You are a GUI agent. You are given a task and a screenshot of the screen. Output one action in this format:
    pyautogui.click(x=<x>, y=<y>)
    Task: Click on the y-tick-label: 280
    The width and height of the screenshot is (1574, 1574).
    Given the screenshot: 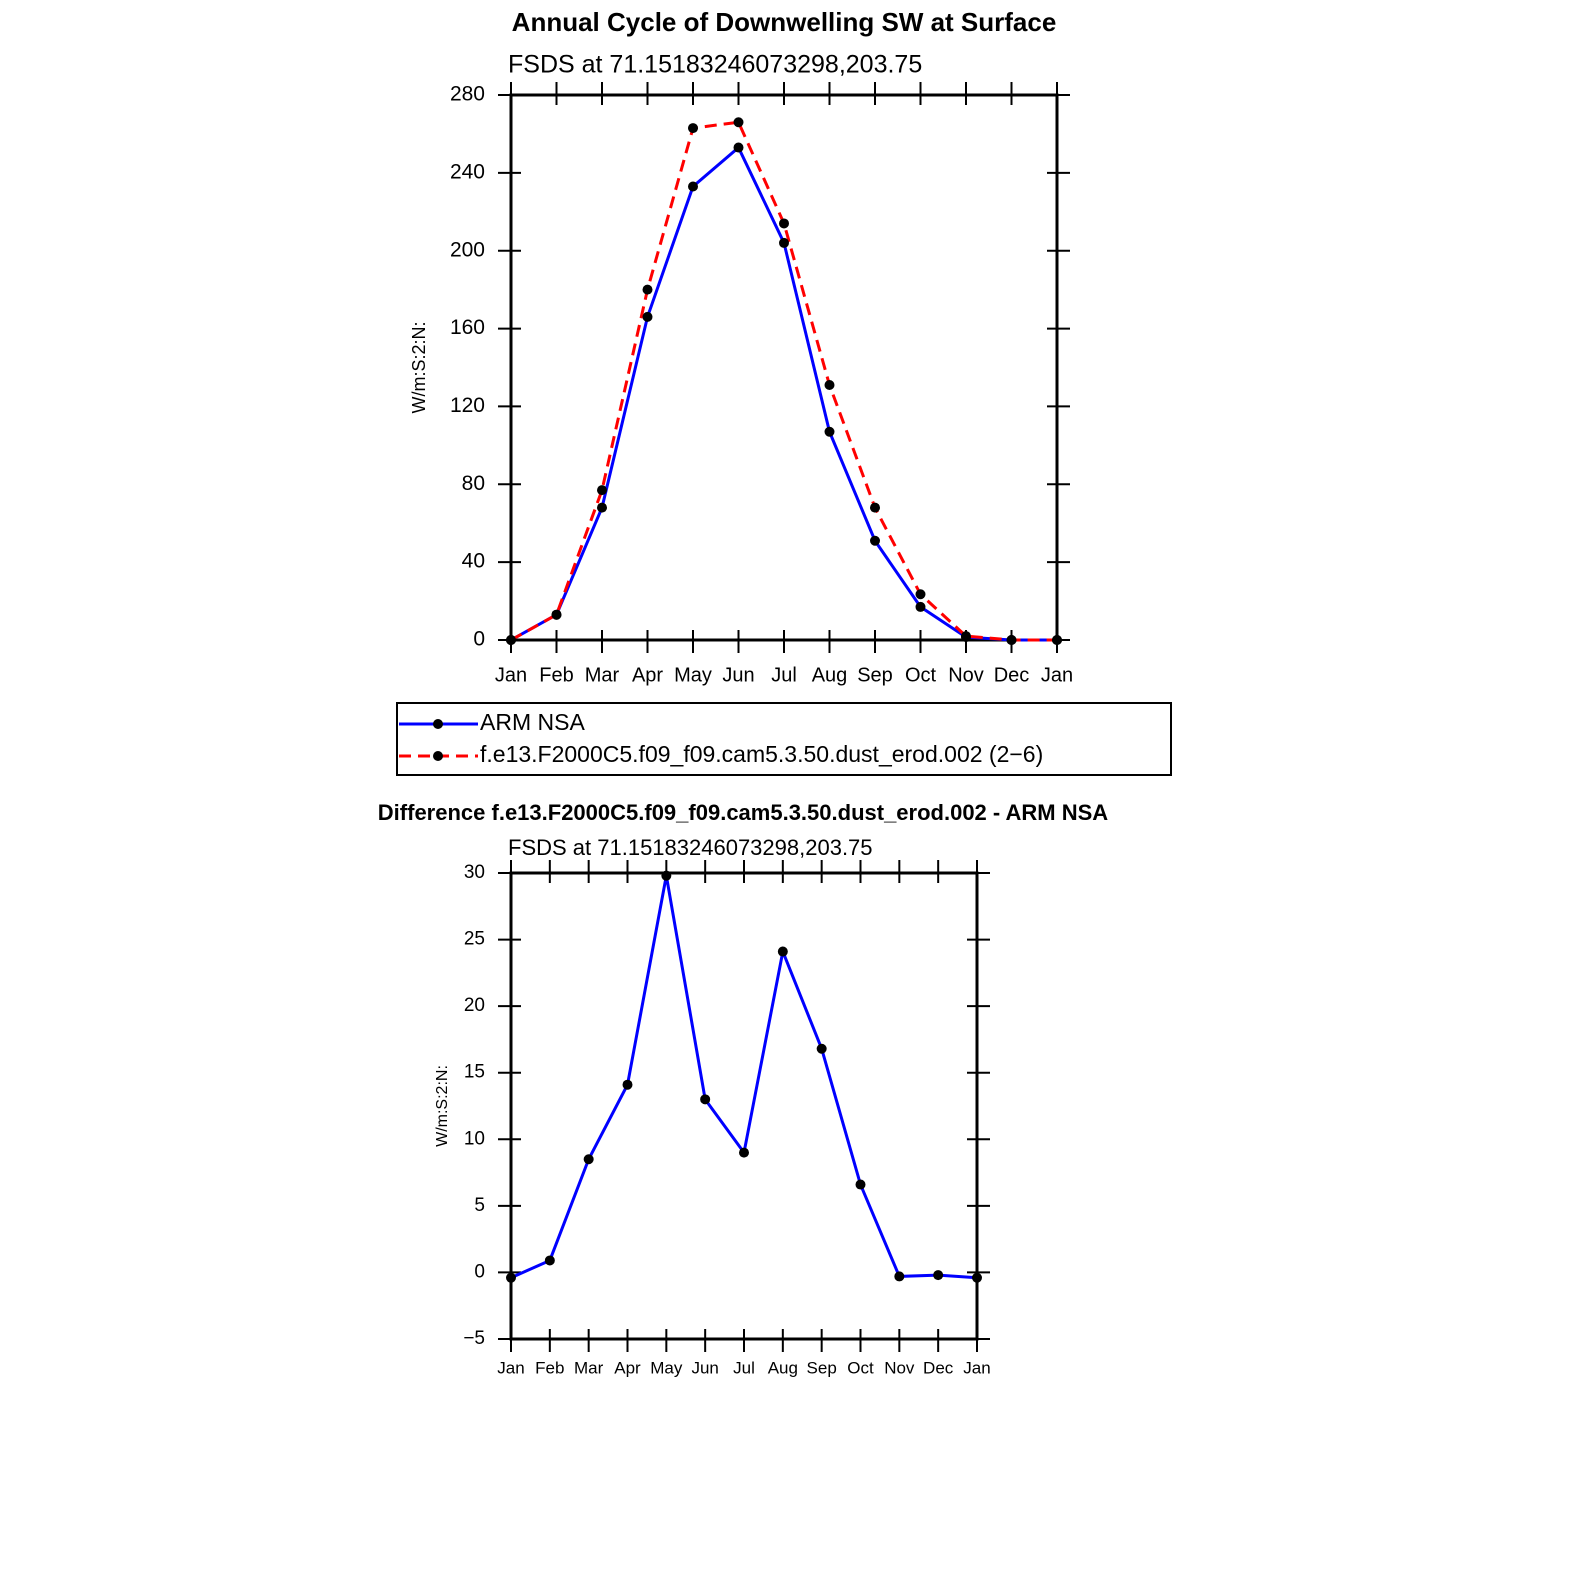 What is the action you would take?
    pyautogui.click(x=467, y=94)
    